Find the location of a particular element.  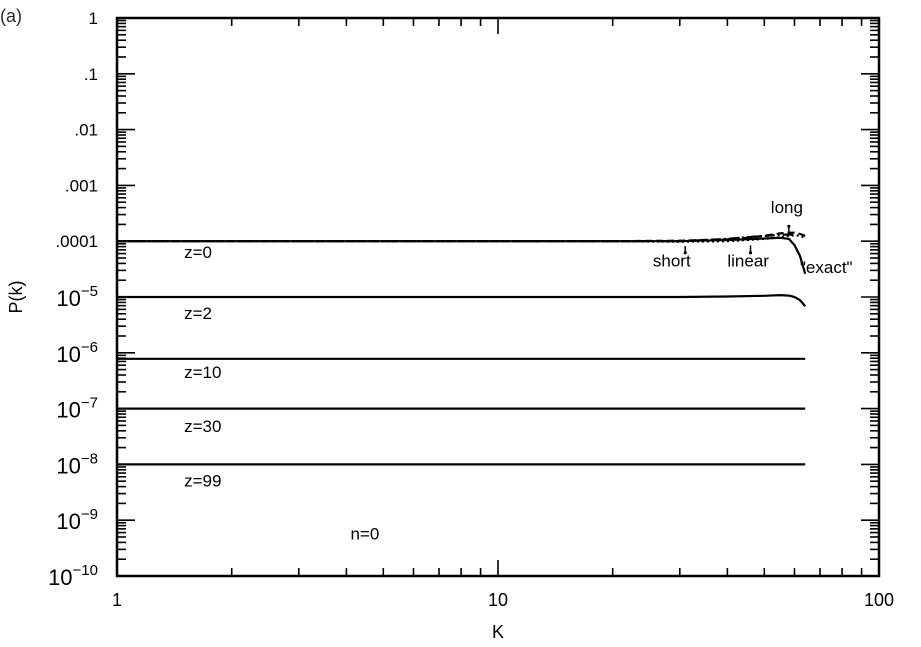

y-tick-label: .0001 is located at coordinates (76, 241).